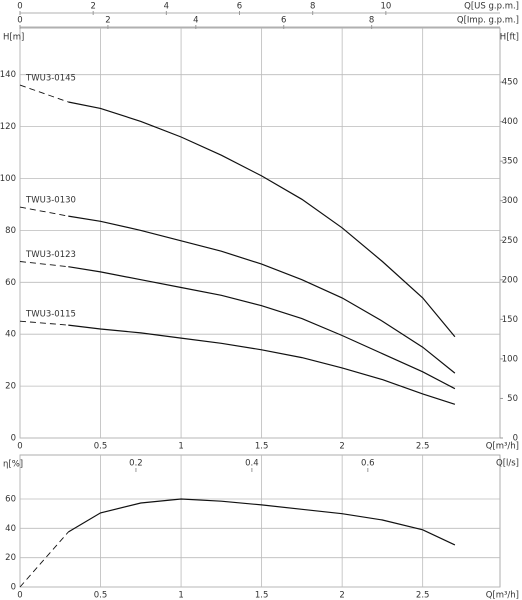 This screenshot has width=522, height=600. What do you see at coordinates (136, 464) in the screenshot?
I see `top-tick-label: 0.2` at bounding box center [136, 464].